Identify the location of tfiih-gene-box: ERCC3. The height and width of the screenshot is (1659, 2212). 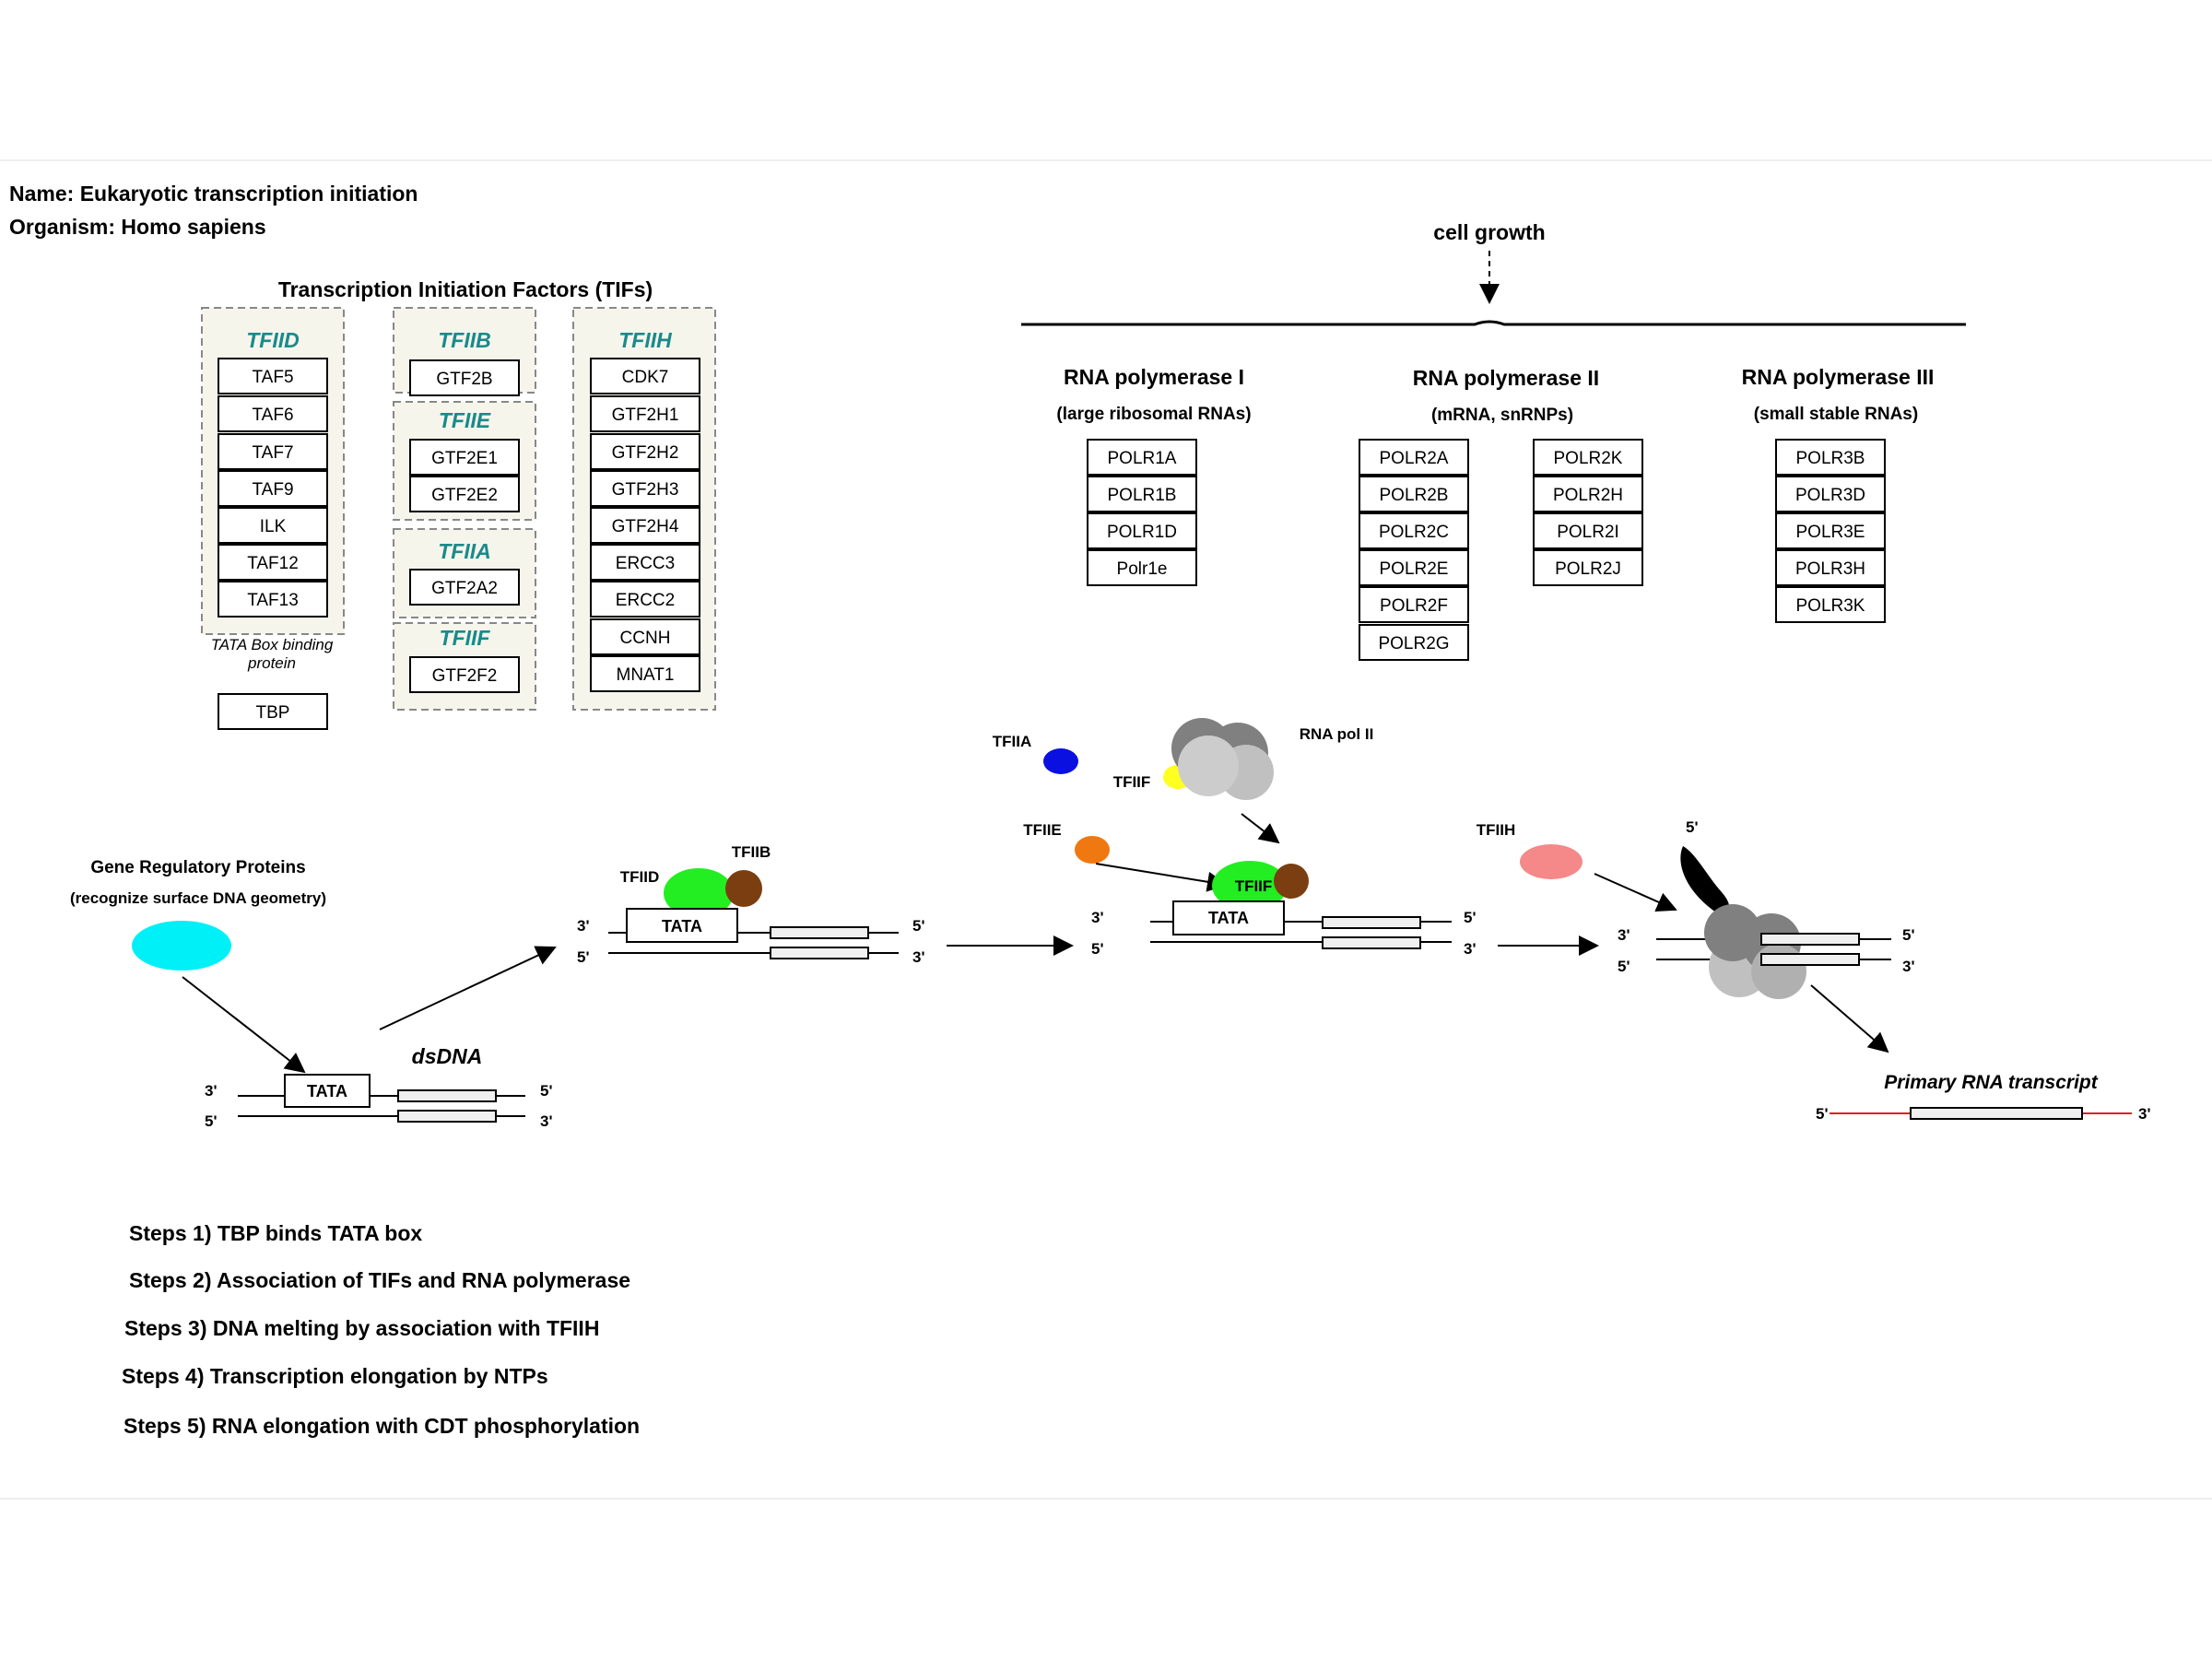
(645, 562).